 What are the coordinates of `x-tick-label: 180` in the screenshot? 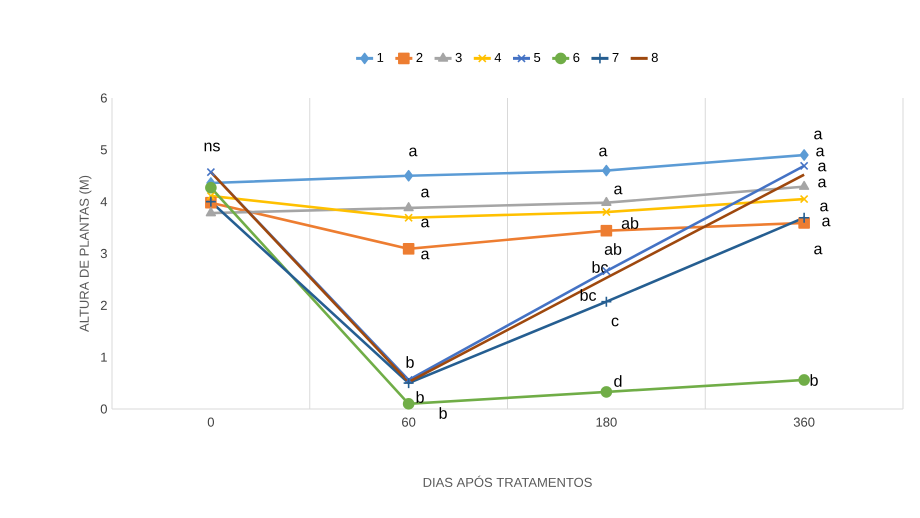 It's located at (606, 422).